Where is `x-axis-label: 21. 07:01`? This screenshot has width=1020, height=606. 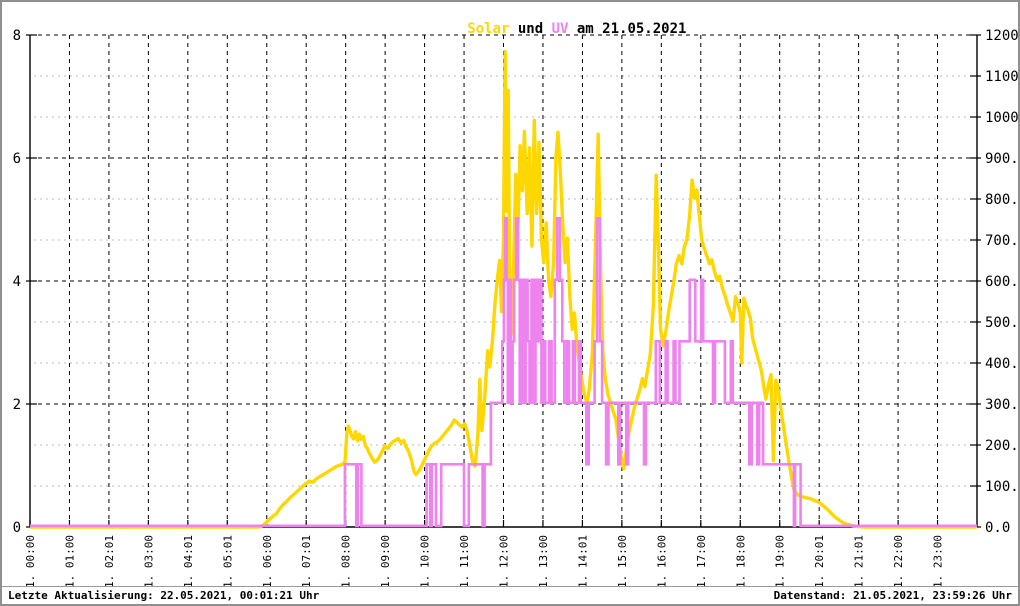 x-axis-label: 21. 07:01 is located at coordinates (306, 561).